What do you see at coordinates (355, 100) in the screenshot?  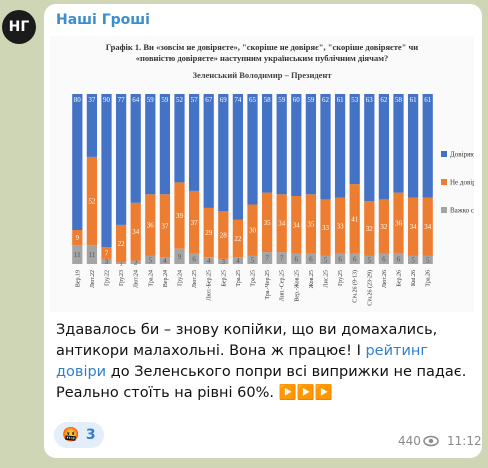 I see `value-label: 53` at bounding box center [355, 100].